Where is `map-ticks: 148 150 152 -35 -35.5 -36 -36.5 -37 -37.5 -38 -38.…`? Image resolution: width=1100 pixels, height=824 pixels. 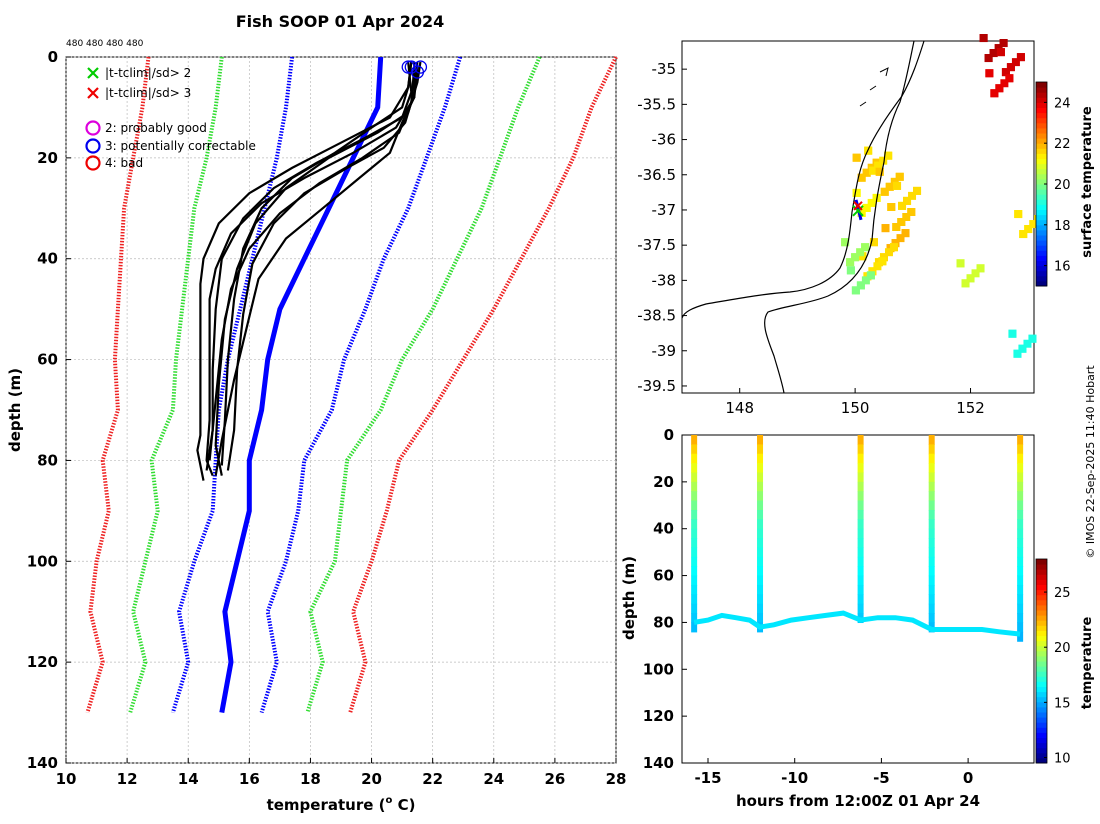 map-ticks: 148 150 152 -35 -35.5 -36 -36.5 -37 -37.5 -38 -38.… is located at coordinates (811, 238).